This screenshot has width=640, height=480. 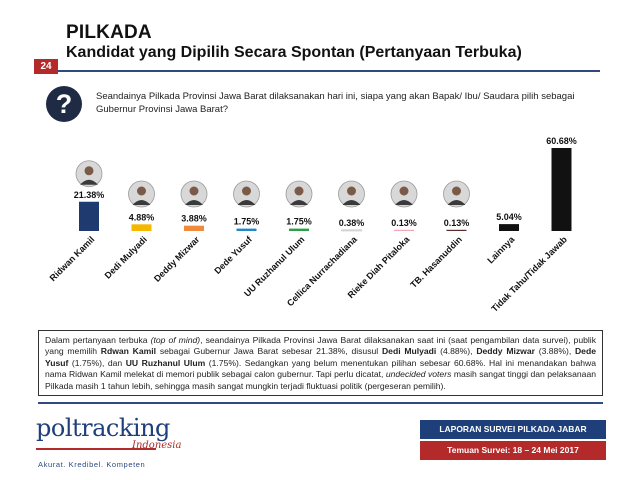 I want to click on report-dates: Temuan Survei: 18 – 24 Mei 2017, so click(x=513, y=450).